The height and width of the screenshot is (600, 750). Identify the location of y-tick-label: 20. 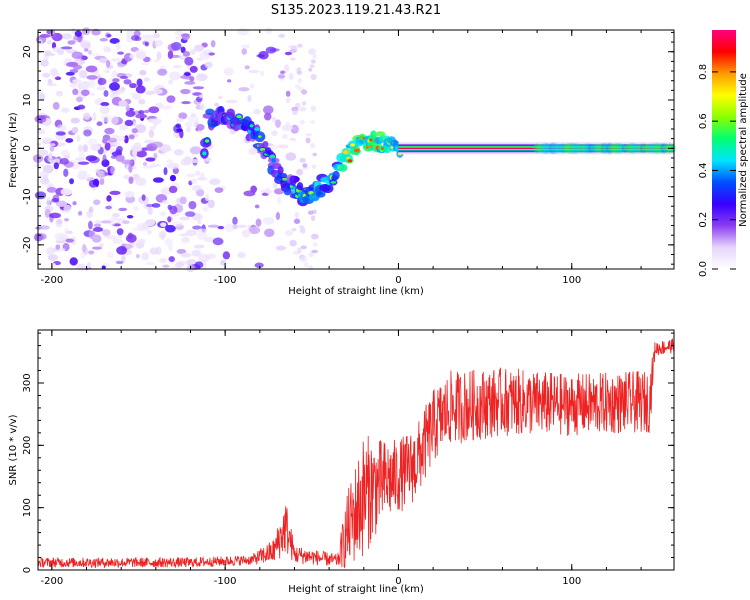
(27, 51).